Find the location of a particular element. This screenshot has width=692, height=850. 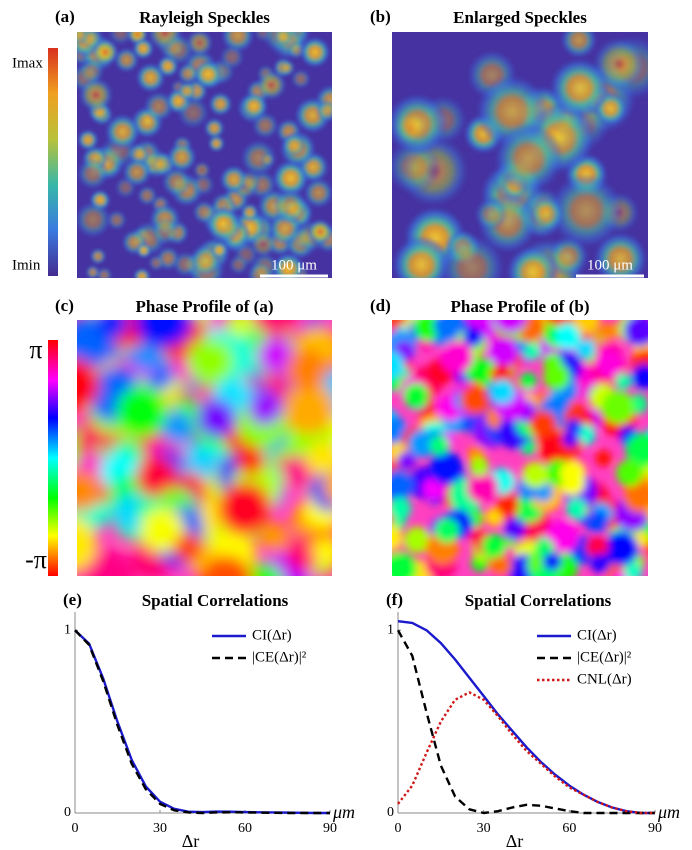

colorbar-min-label: -π is located at coordinates (36, 559).